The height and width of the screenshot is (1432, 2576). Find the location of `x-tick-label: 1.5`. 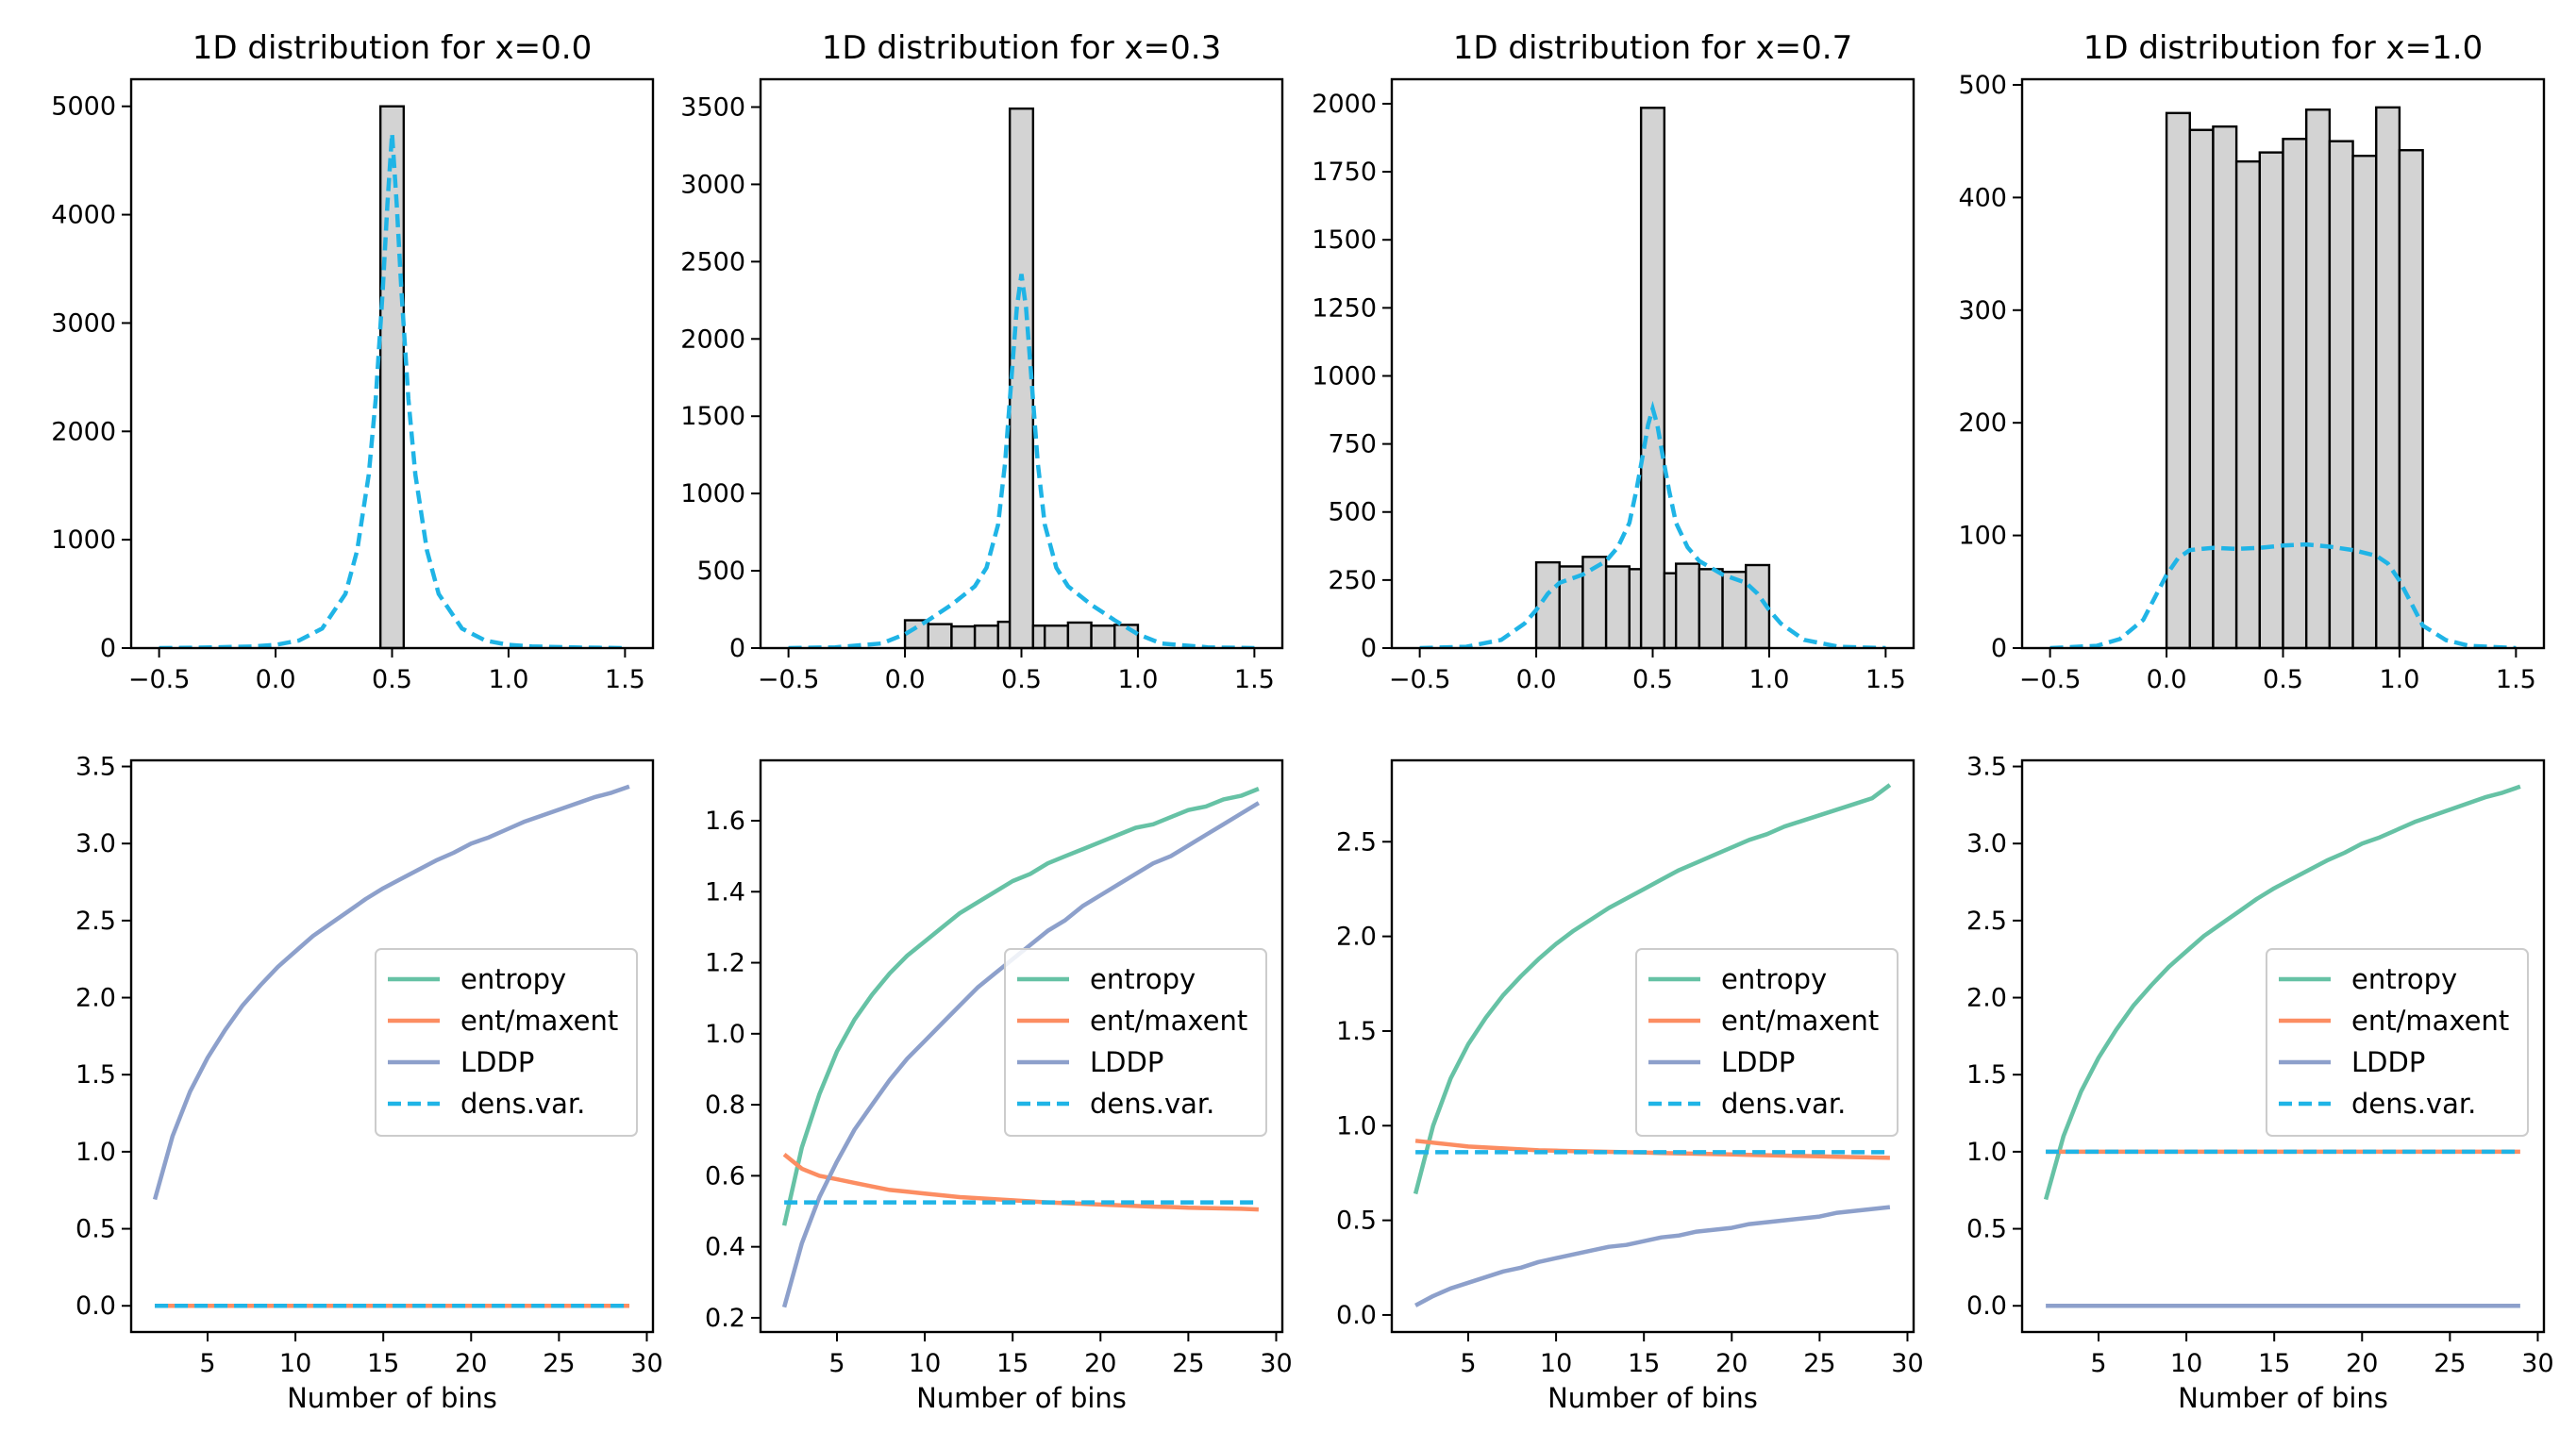

x-tick-label: 1.5 is located at coordinates (1885, 679).